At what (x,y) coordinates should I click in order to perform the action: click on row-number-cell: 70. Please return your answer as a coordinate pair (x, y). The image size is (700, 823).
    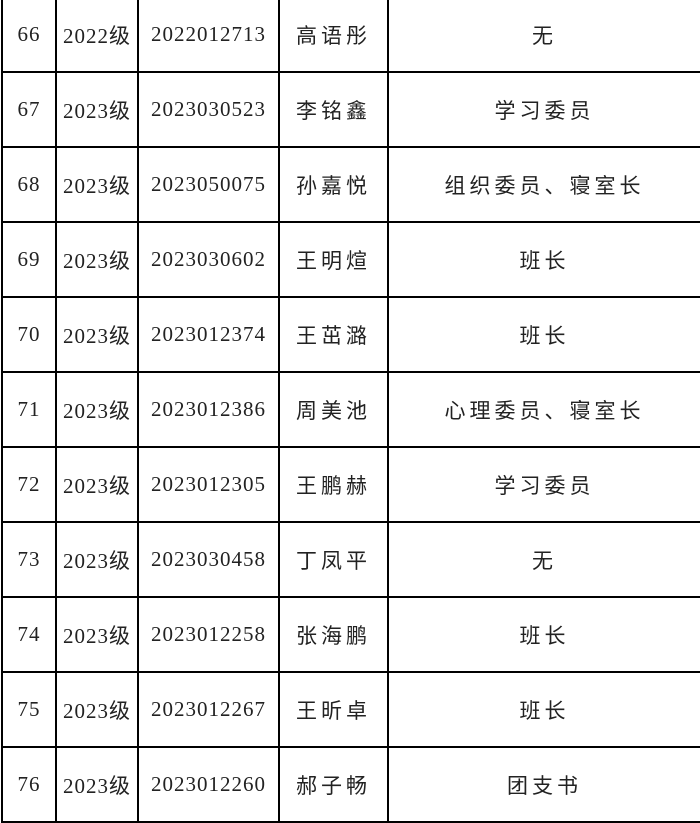
    Looking at the image, I should click on (29, 334).